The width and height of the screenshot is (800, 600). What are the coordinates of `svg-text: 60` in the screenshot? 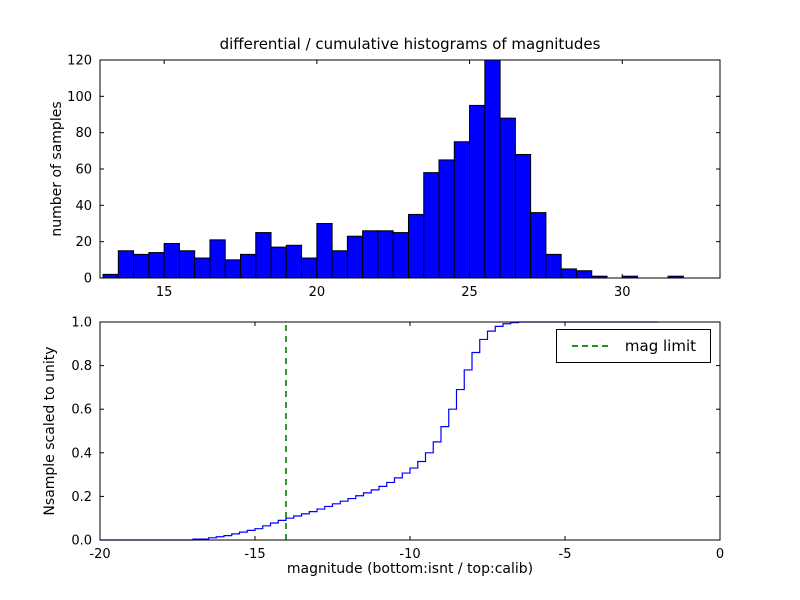 It's located at (83, 170).